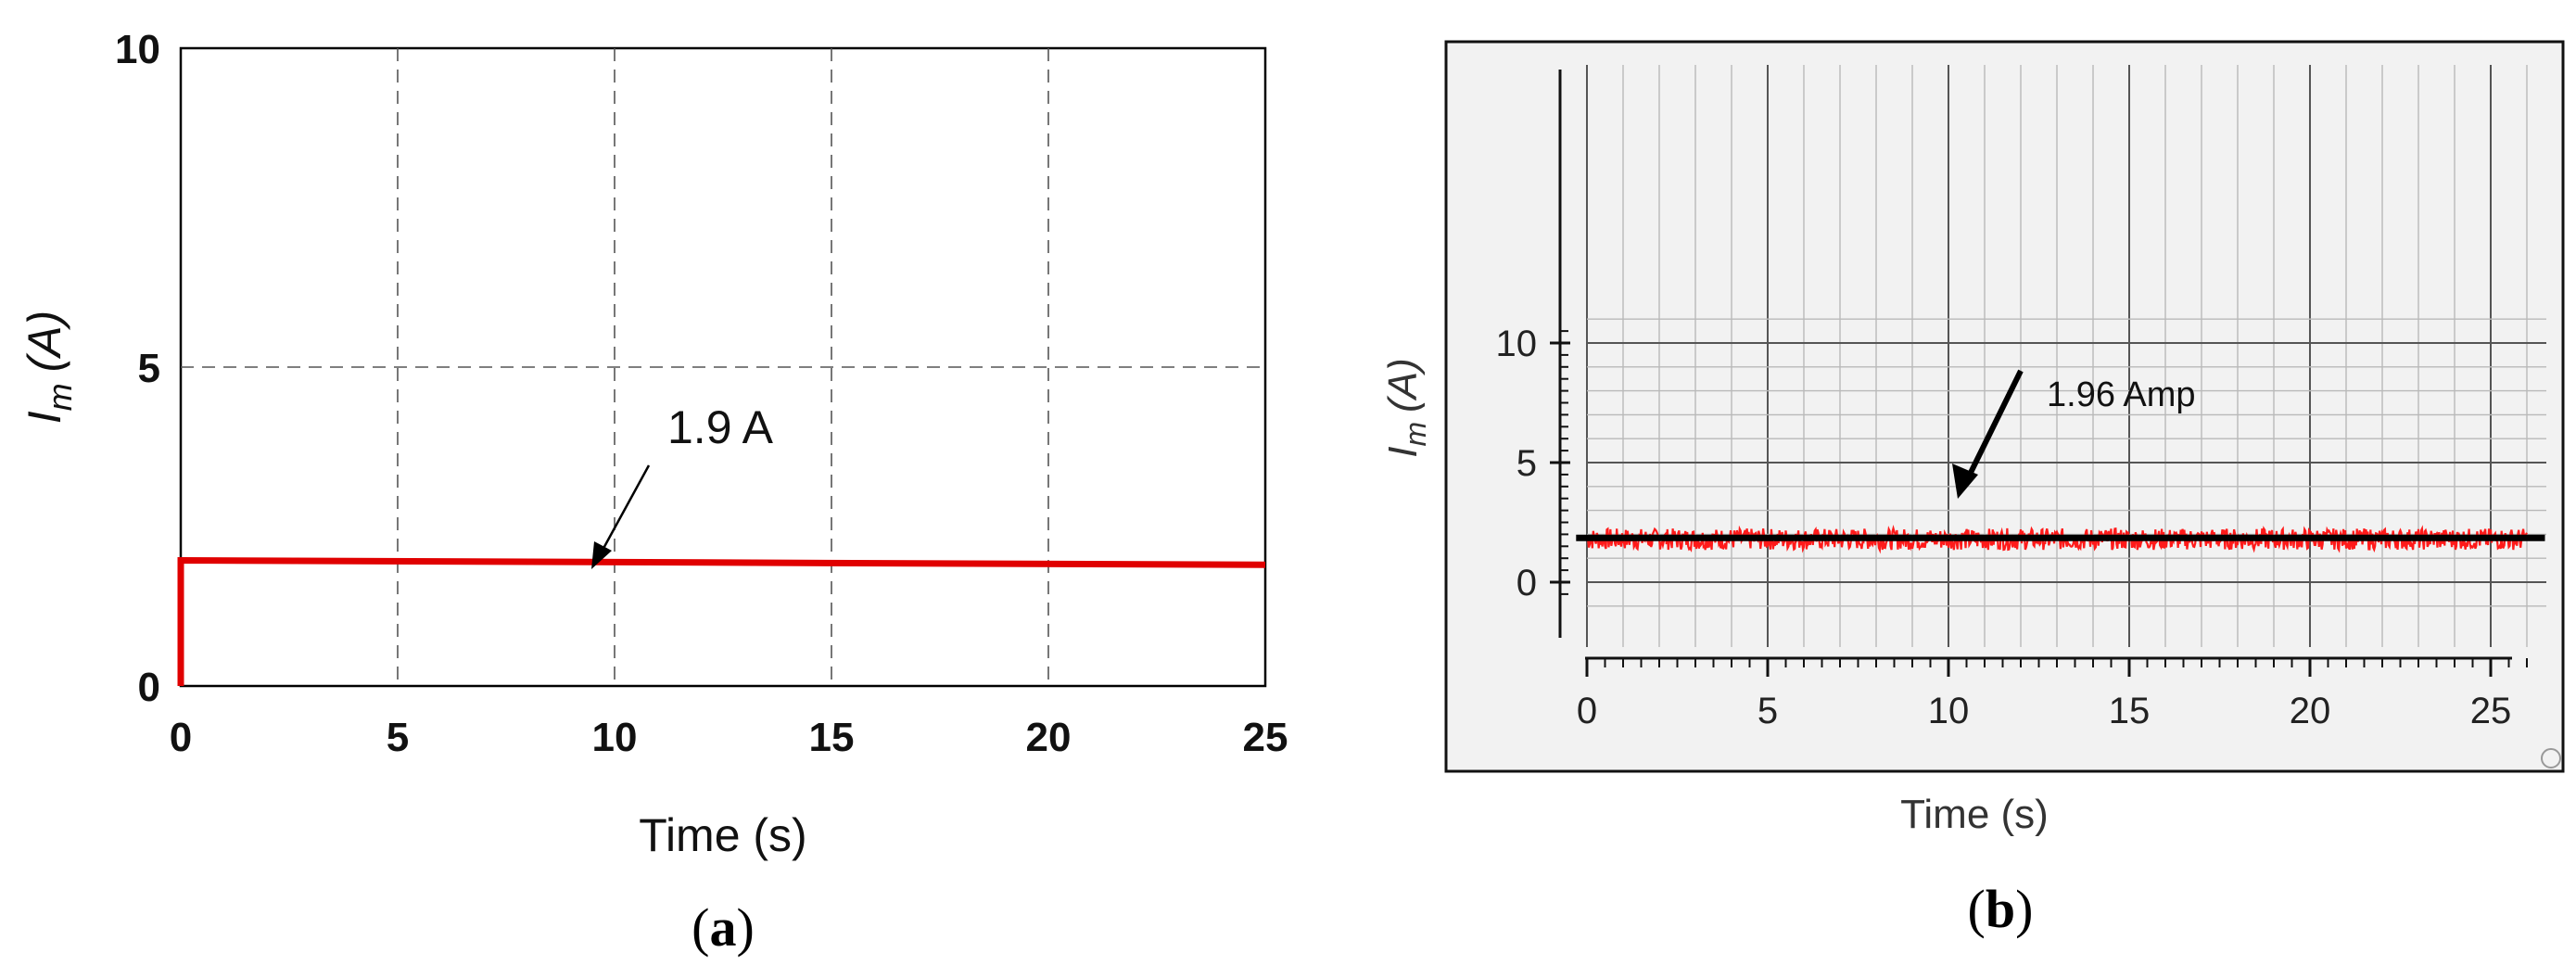 This screenshot has height=978, width=2576. Describe the element at coordinates (137, 50) in the screenshot. I see `y-tick-label-a: 10` at that location.